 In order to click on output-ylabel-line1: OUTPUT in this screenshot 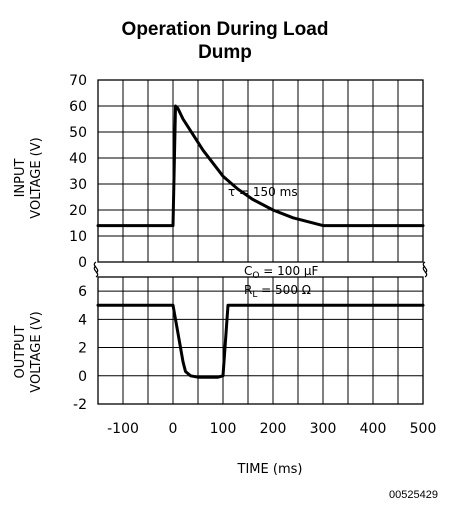, I will do `click(20, 351)`.